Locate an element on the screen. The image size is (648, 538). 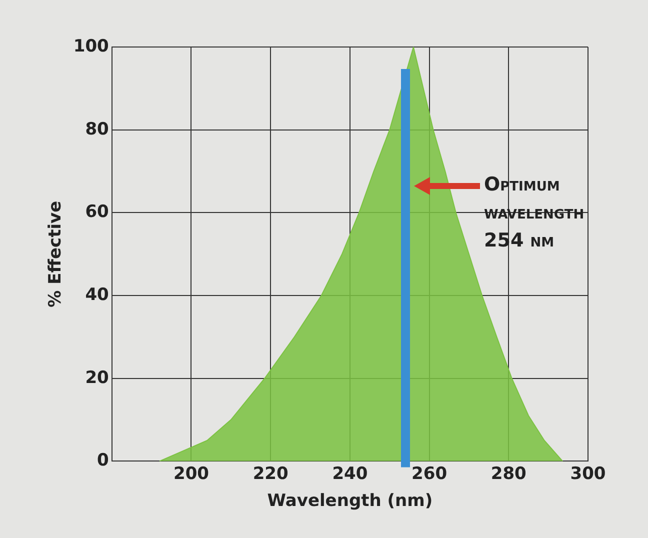
y-tick-label: 0 is located at coordinates (103, 460).